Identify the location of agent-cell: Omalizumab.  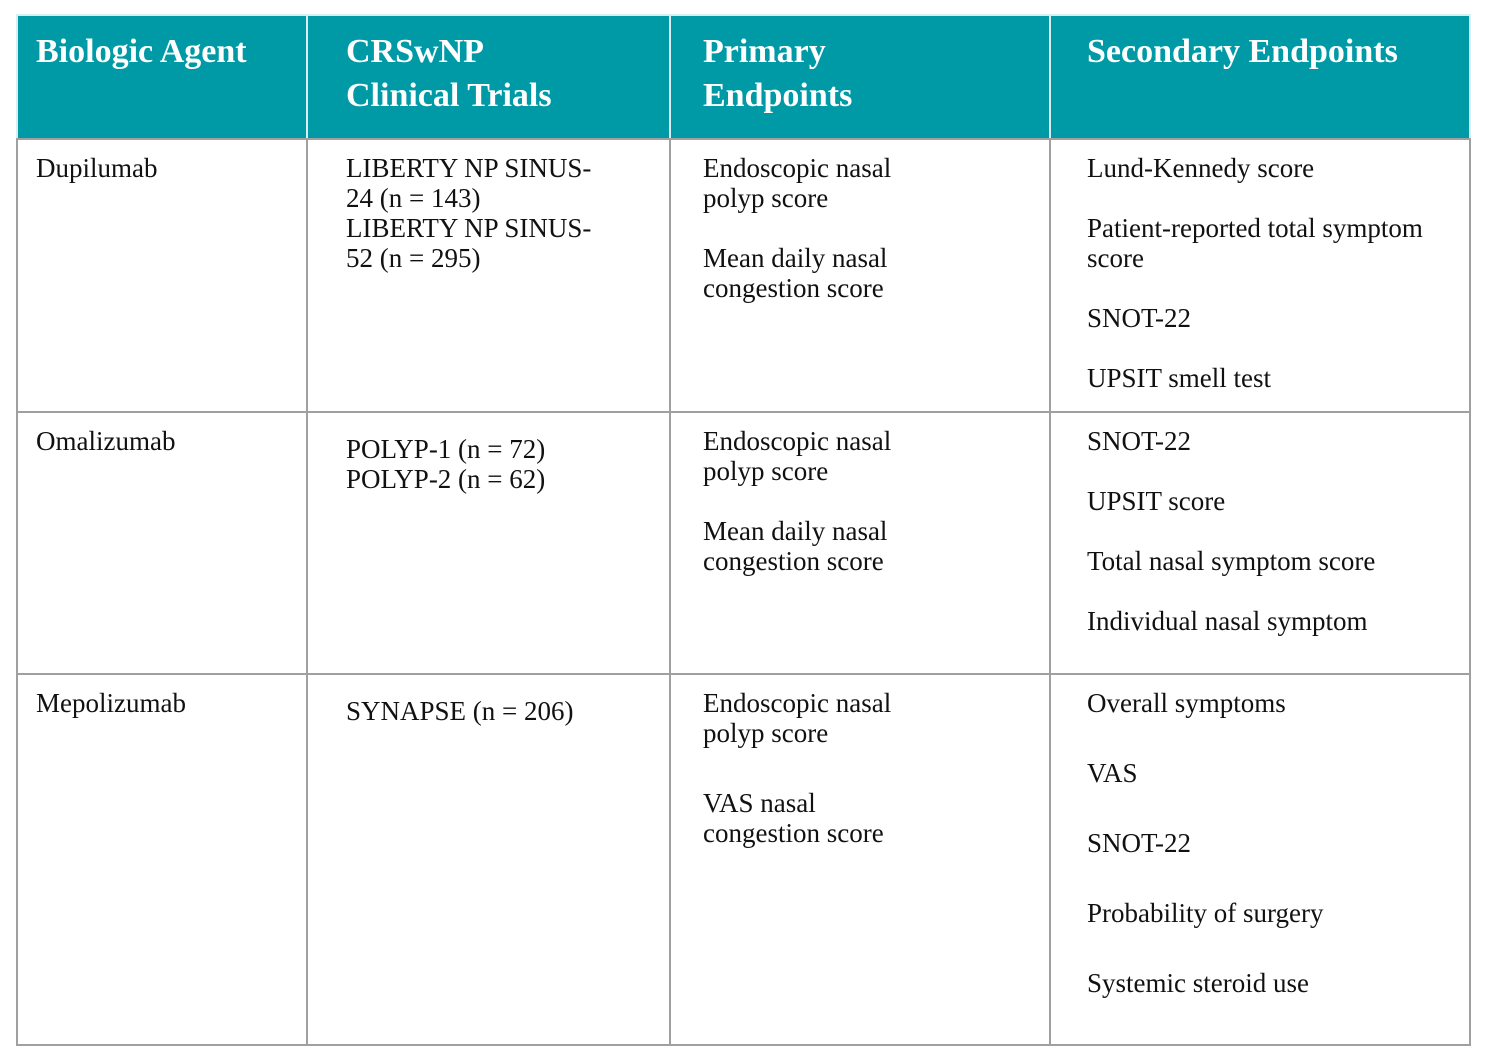
(162, 543).